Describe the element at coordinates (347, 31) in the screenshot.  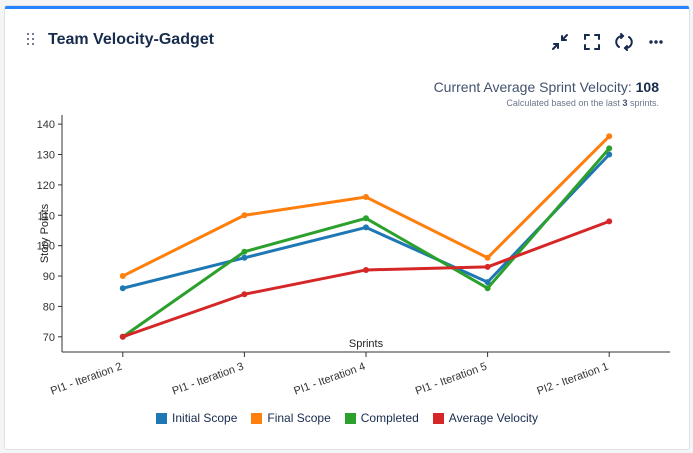
I see `gadget-header: Team Velocity-Gadget` at that location.